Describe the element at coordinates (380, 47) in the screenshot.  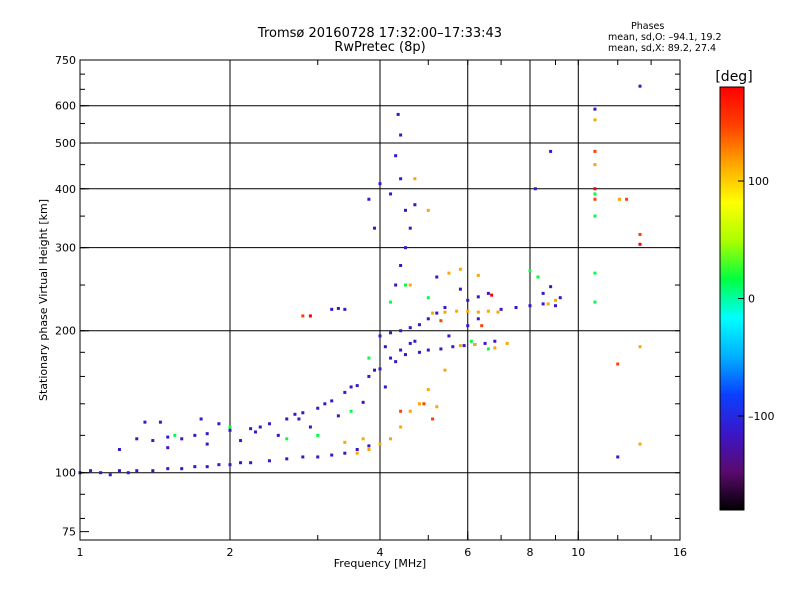
I see `chart-subtitle: RwPretec (8p)` at that location.